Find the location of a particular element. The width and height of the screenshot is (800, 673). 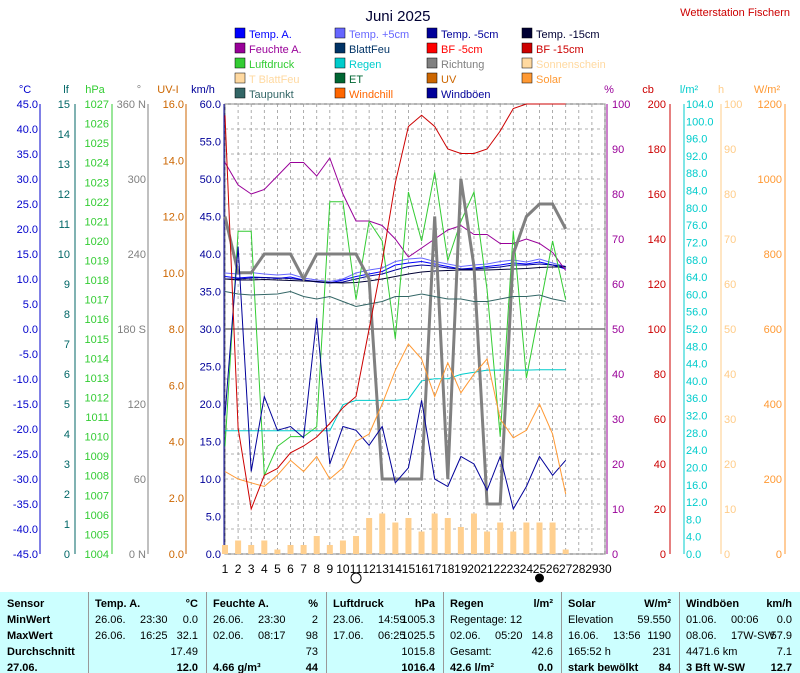

day-tick-label: 19 is located at coordinates (461, 569).